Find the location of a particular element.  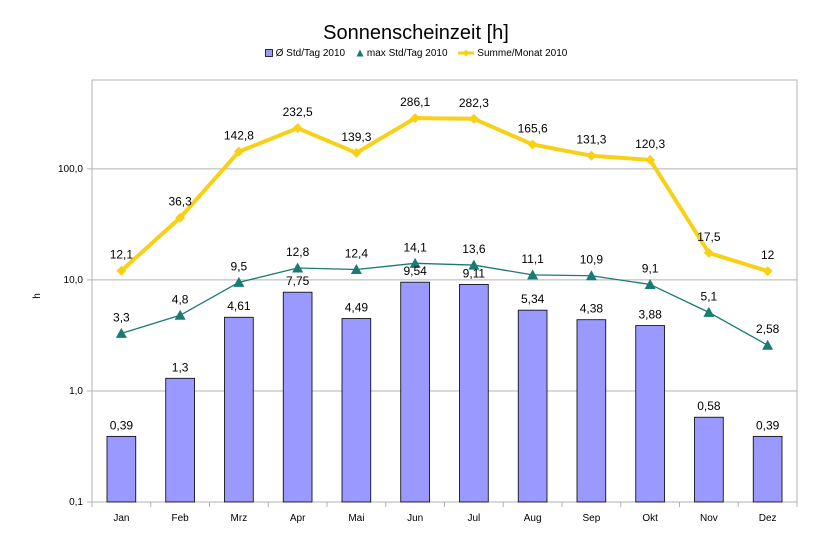

y-tick-label: 1,0 is located at coordinates (76, 391).